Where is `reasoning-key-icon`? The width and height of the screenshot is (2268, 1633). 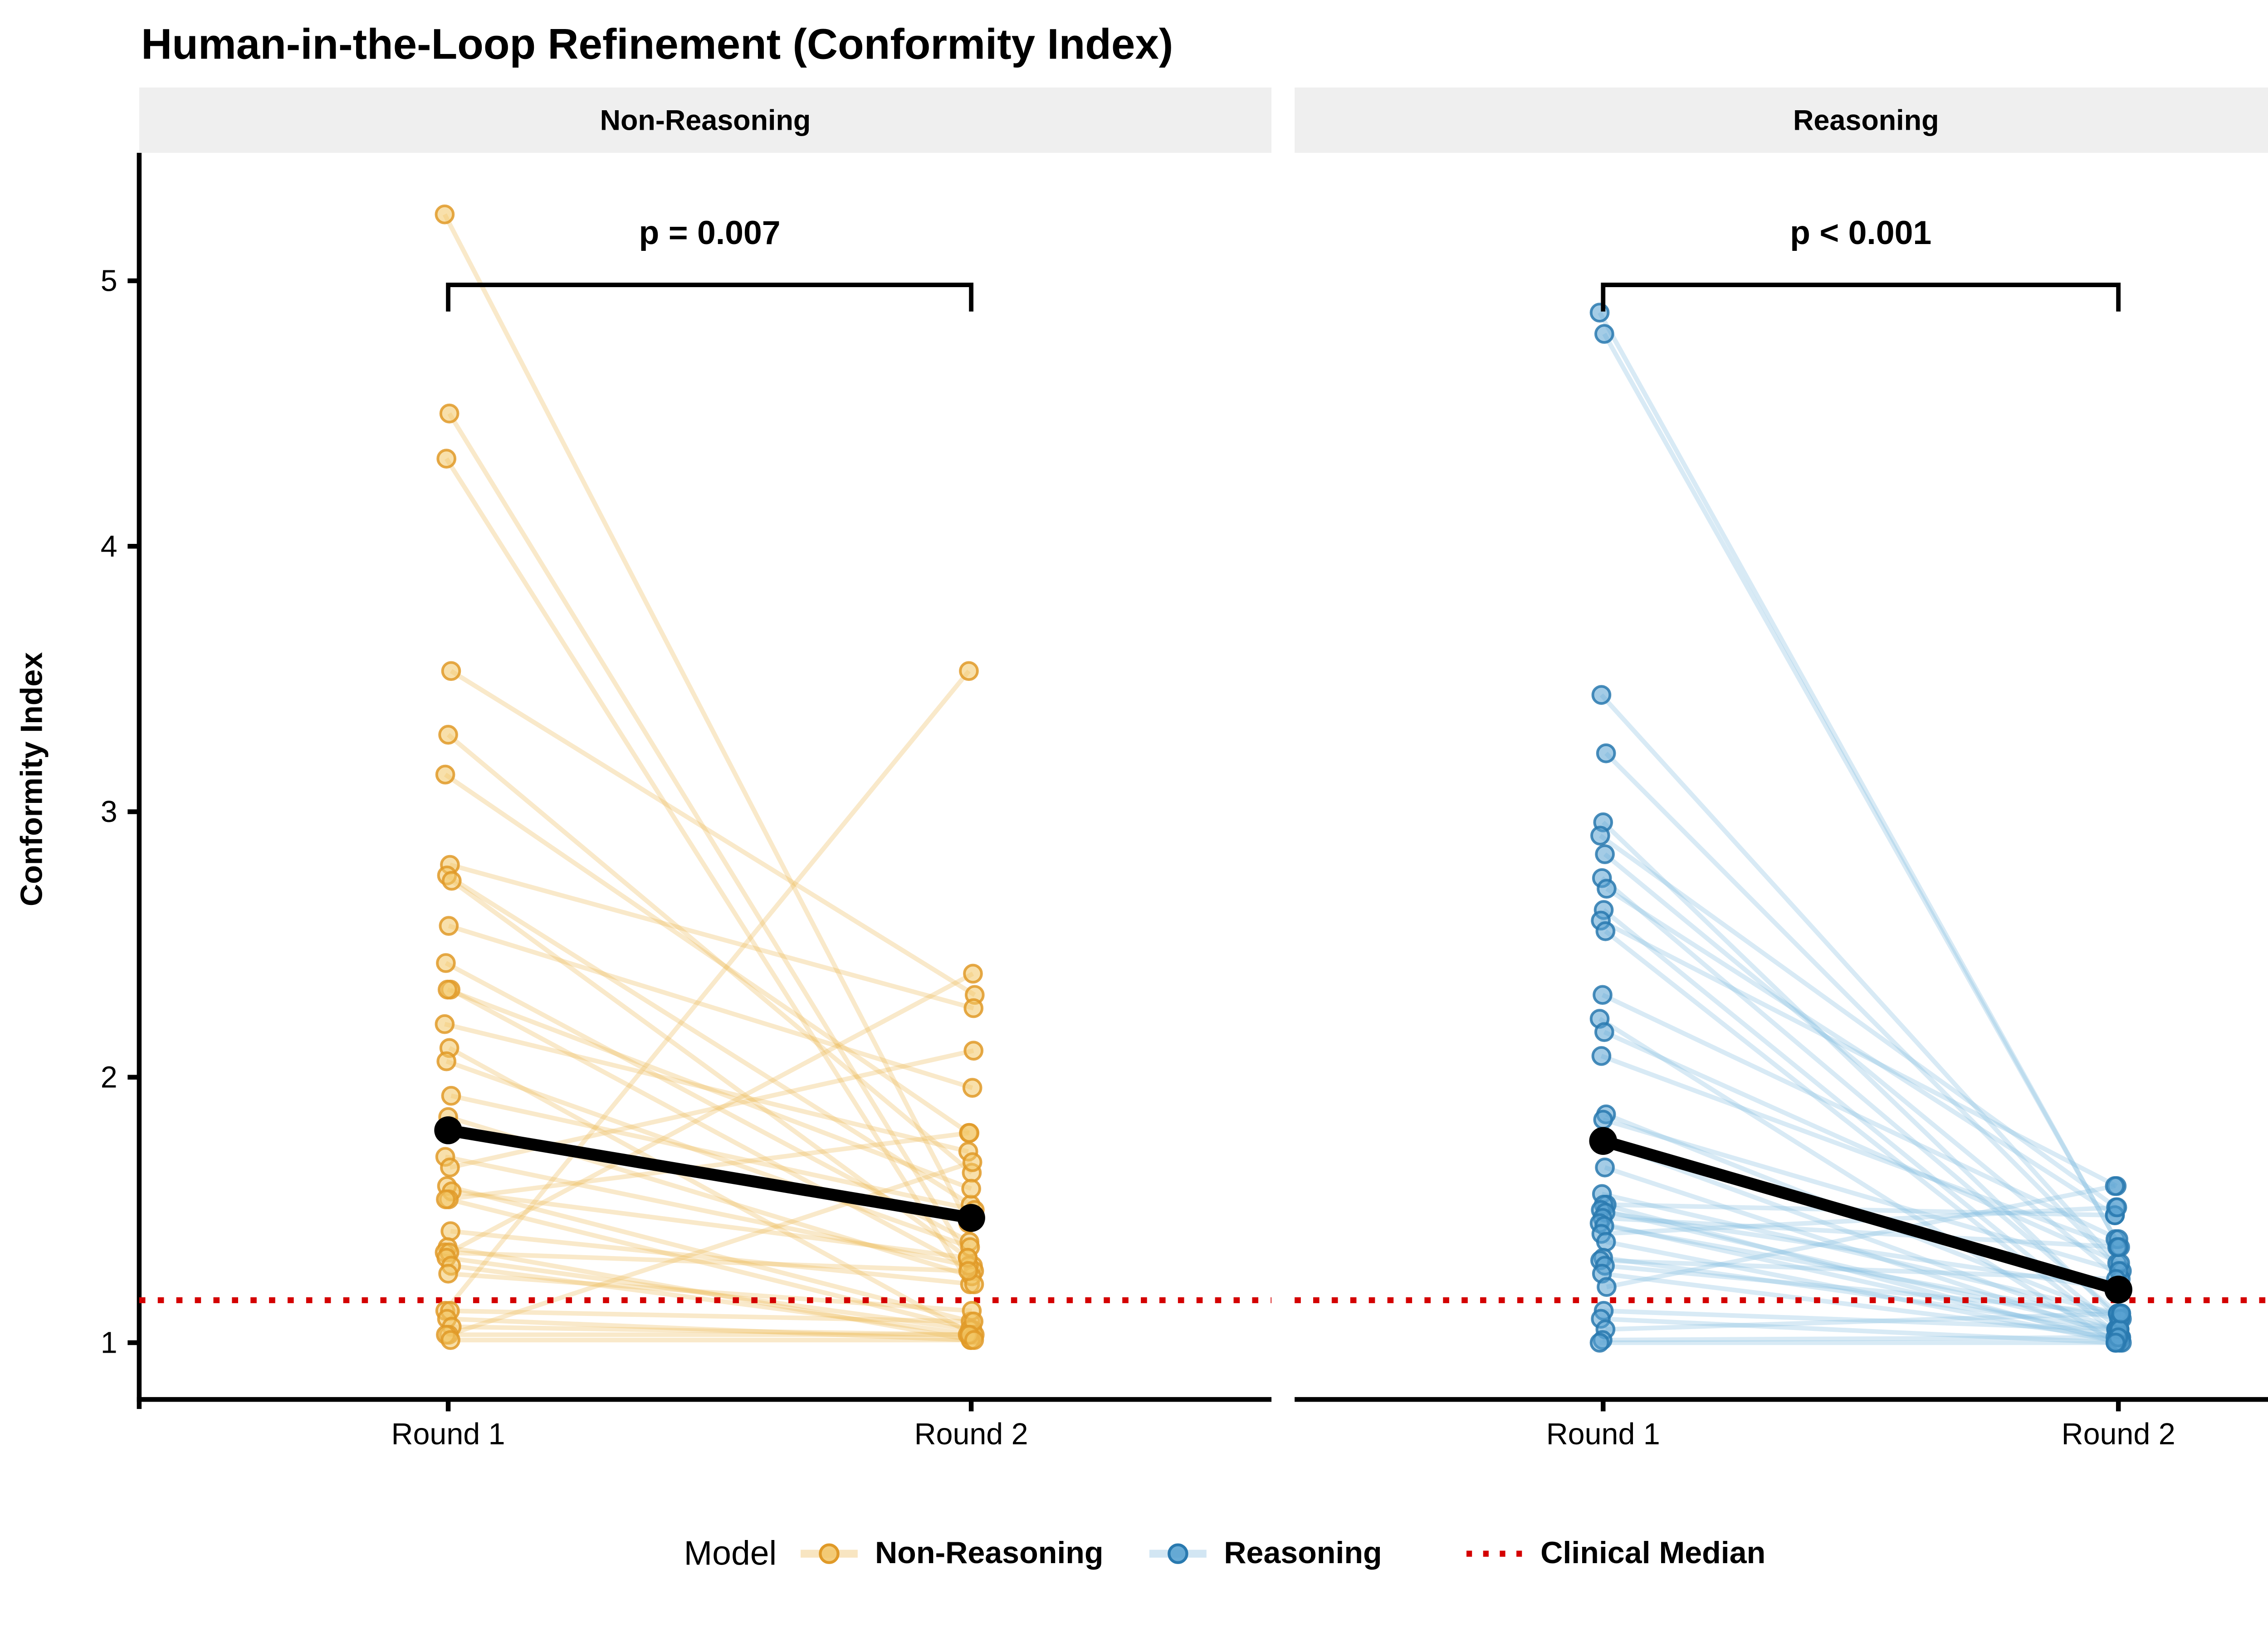
reasoning-key-icon is located at coordinates (1178, 1553).